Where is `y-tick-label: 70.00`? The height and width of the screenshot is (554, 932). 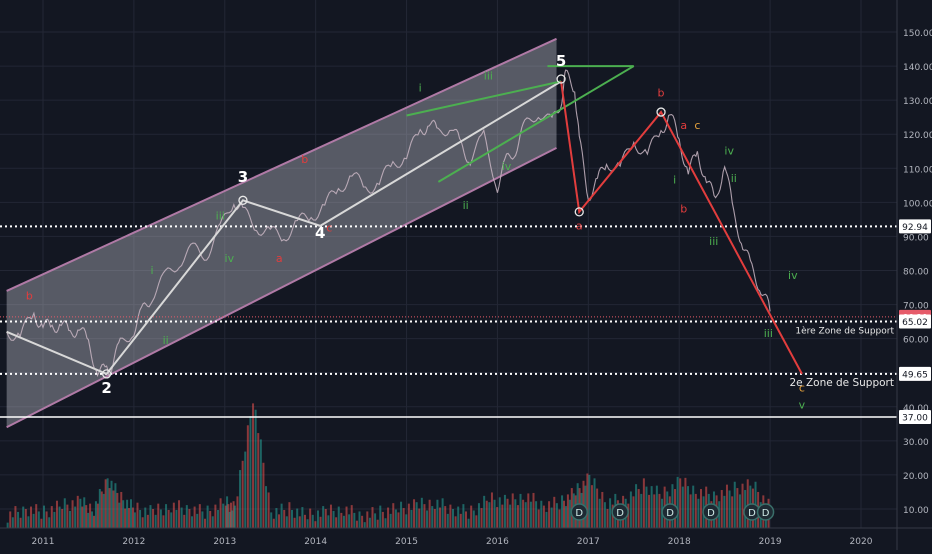 y-tick-label: 70.00 is located at coordinates (916, 307).